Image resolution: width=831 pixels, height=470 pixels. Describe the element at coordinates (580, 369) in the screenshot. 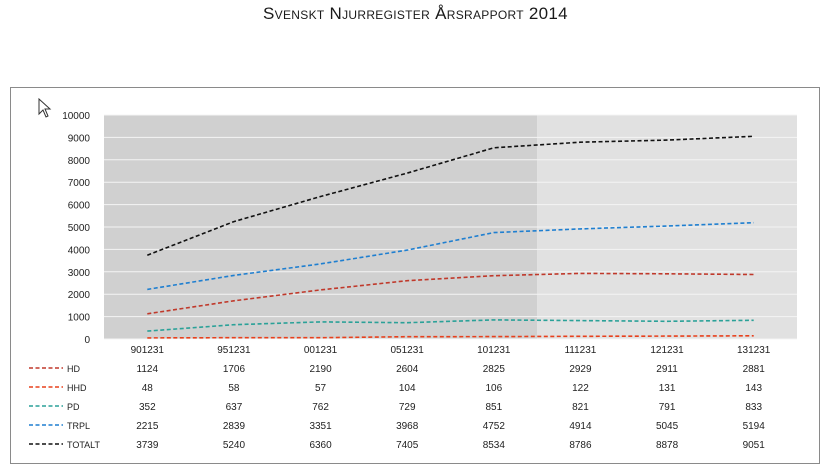

I see `data-table-cell: 2929` at that location.